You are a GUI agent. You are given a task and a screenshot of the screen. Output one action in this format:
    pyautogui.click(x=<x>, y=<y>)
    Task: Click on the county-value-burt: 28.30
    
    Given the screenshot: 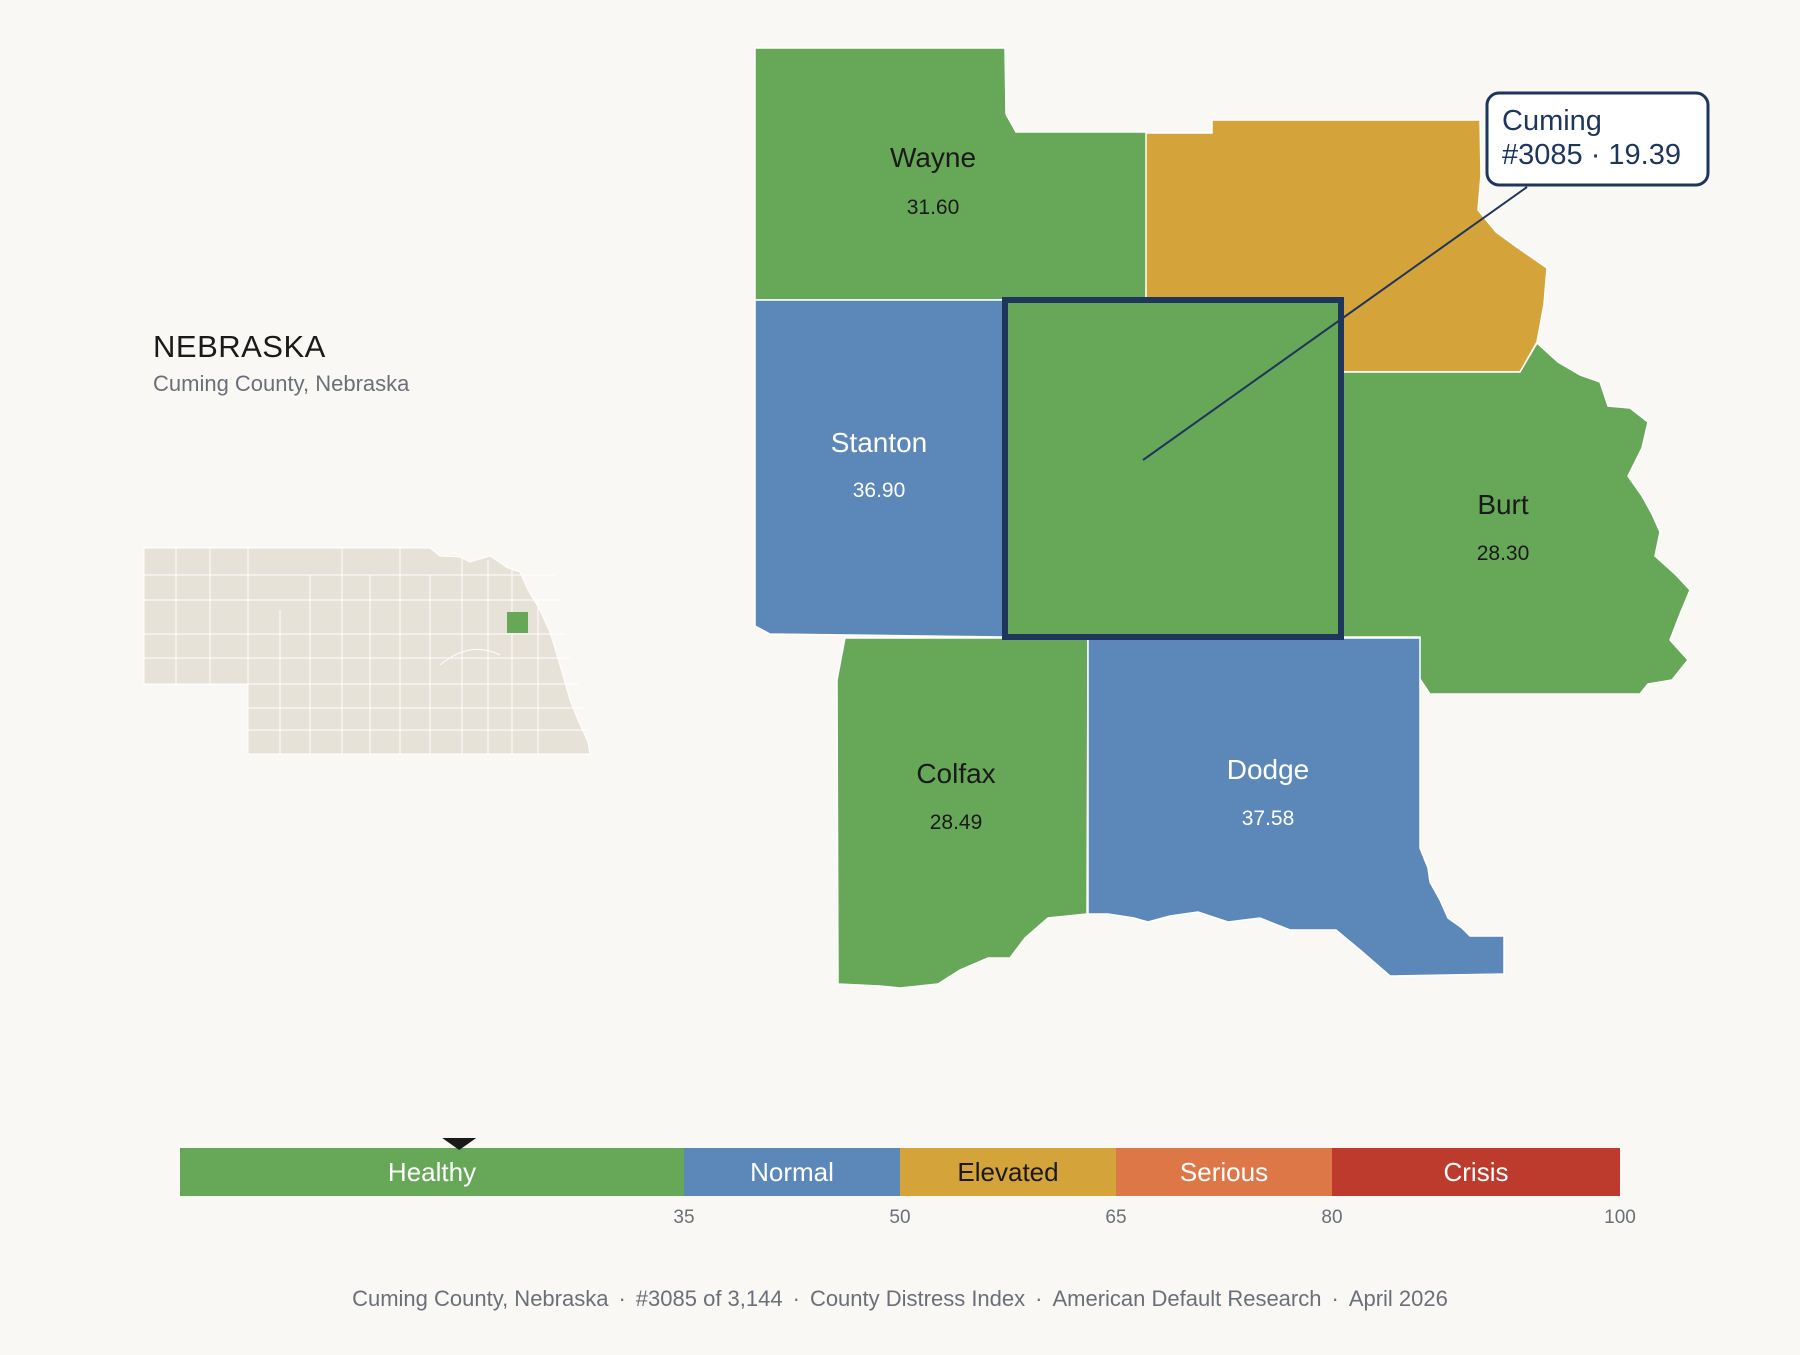 What is the action you would take?
    pyautogui.click(x=1503, y=553)
    